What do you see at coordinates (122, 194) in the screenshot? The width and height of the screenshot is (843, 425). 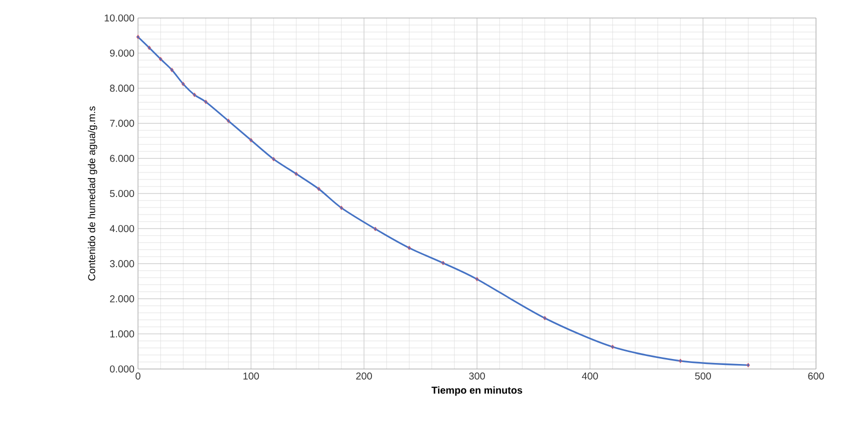 I see `y-tick-label: 5.000` at bounding box center [122, 194].